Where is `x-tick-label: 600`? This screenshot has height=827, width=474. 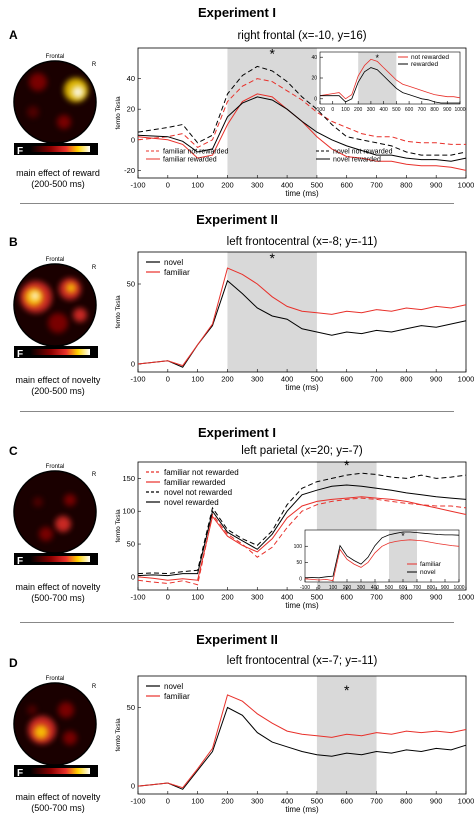 x-tick-label: 600 is located at coordinates (346, 185).